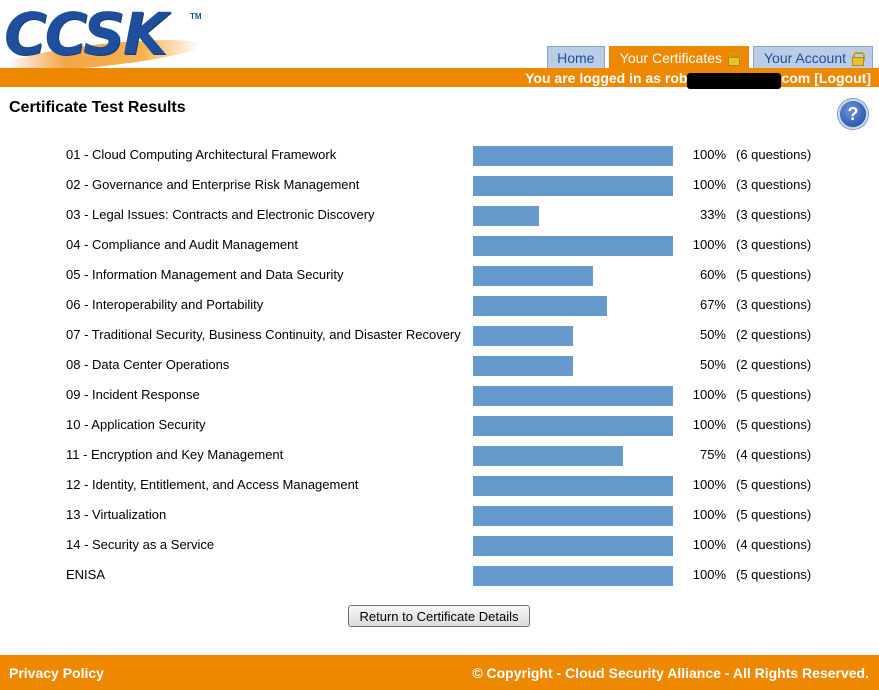 This screenshot has height=690, width=879. Describe the element at coordinates (86, 574) in the screenshot. I see `result-domain-label: ENISA` at that location.